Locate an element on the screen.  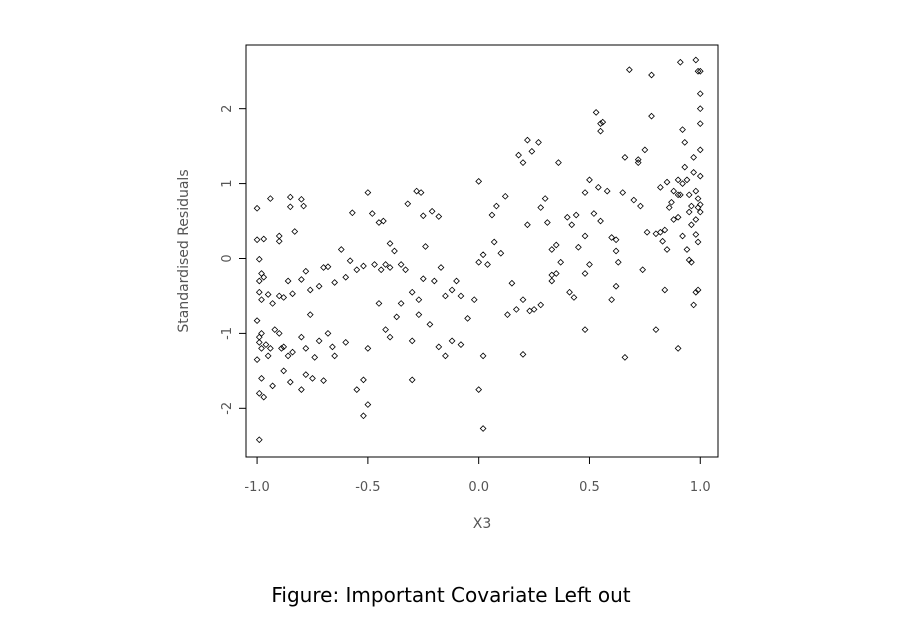
y-axis-label: Standardised Residuals is located at coordinates (184, 250).